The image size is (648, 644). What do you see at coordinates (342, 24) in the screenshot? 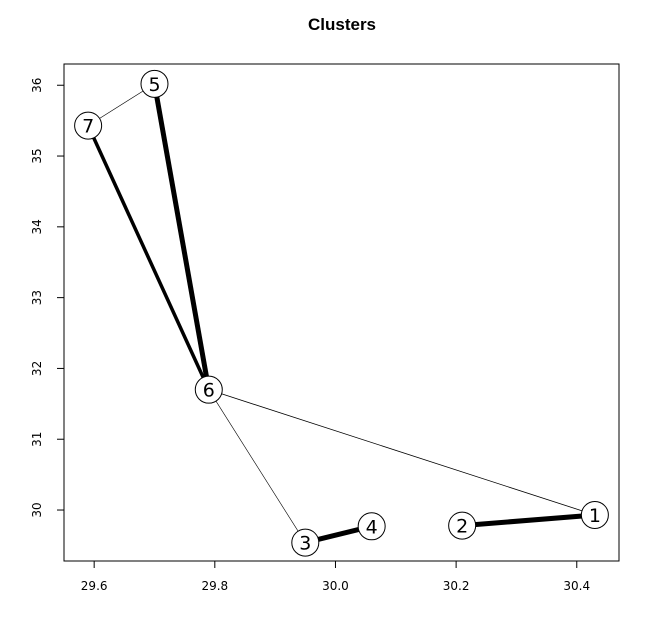
I see `chart-title: Clusters` at bounding box center [342, 24].